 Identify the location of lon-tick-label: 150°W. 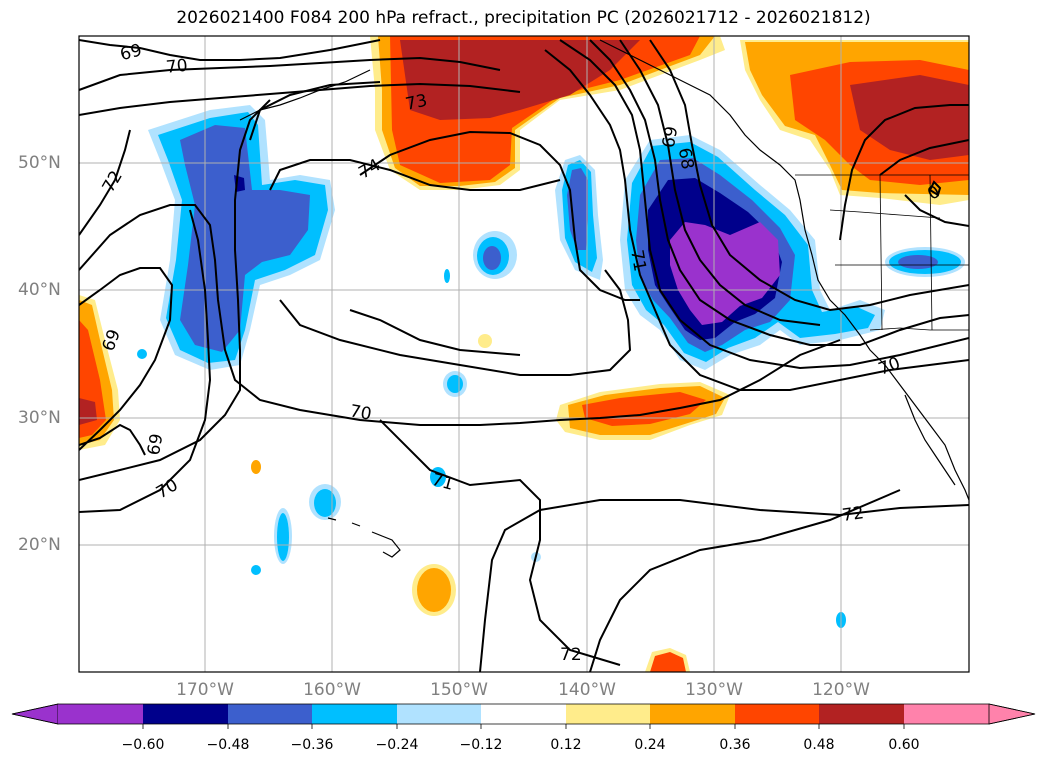
(459, 690).